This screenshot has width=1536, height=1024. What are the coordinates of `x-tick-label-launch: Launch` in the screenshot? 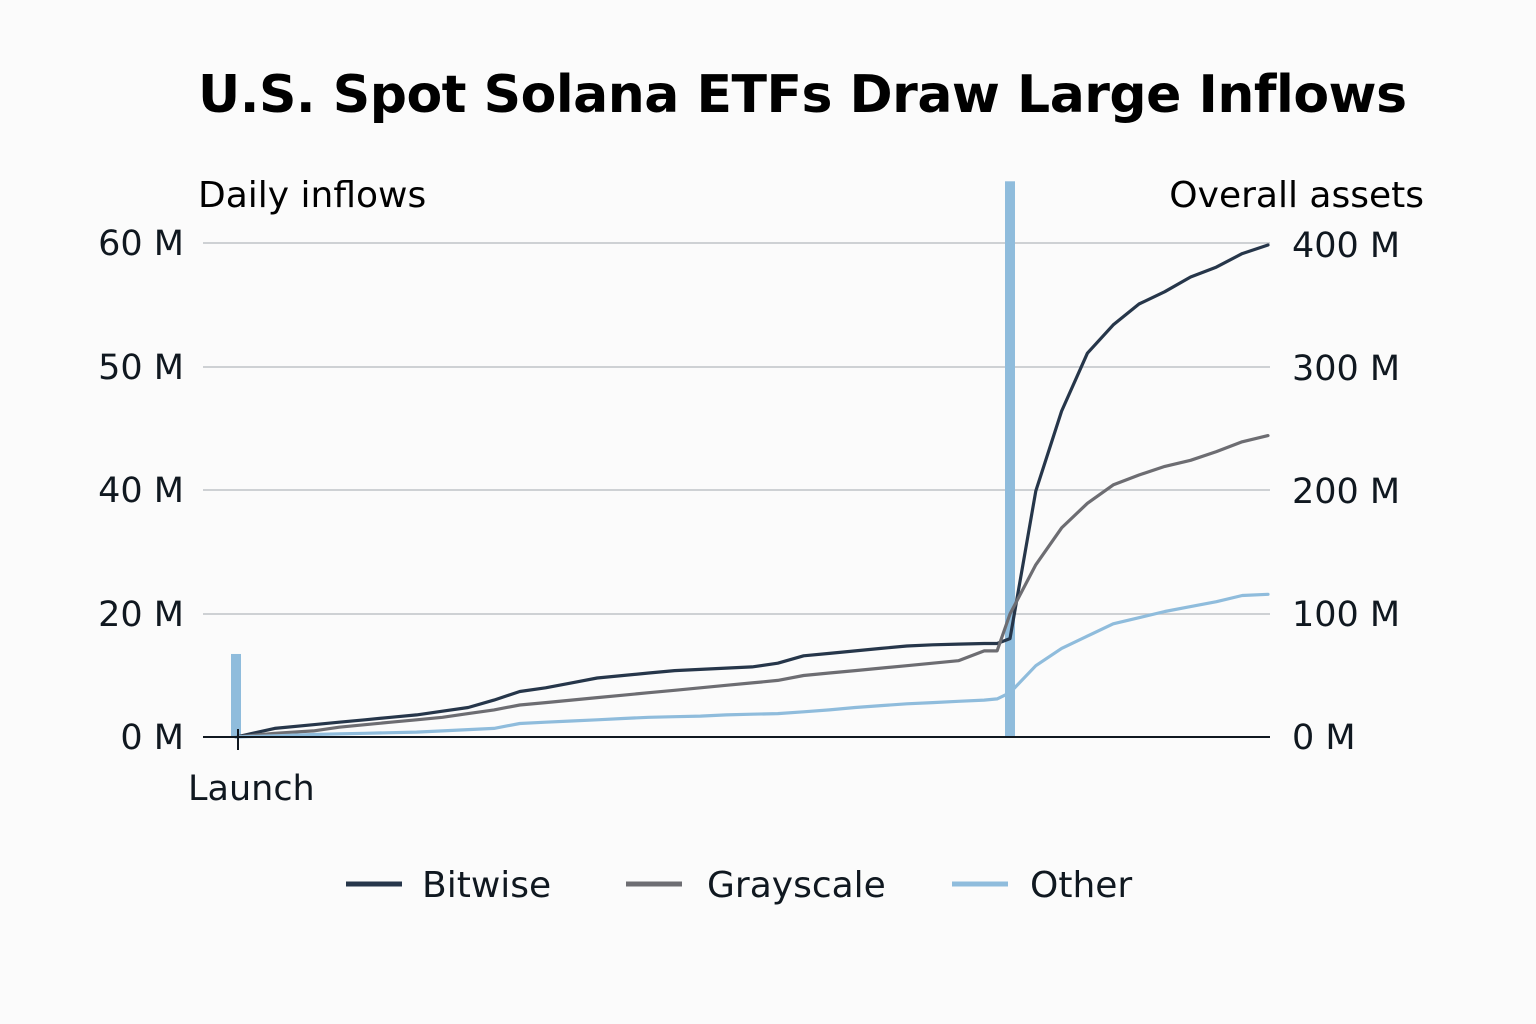 It's located at (251, 789).